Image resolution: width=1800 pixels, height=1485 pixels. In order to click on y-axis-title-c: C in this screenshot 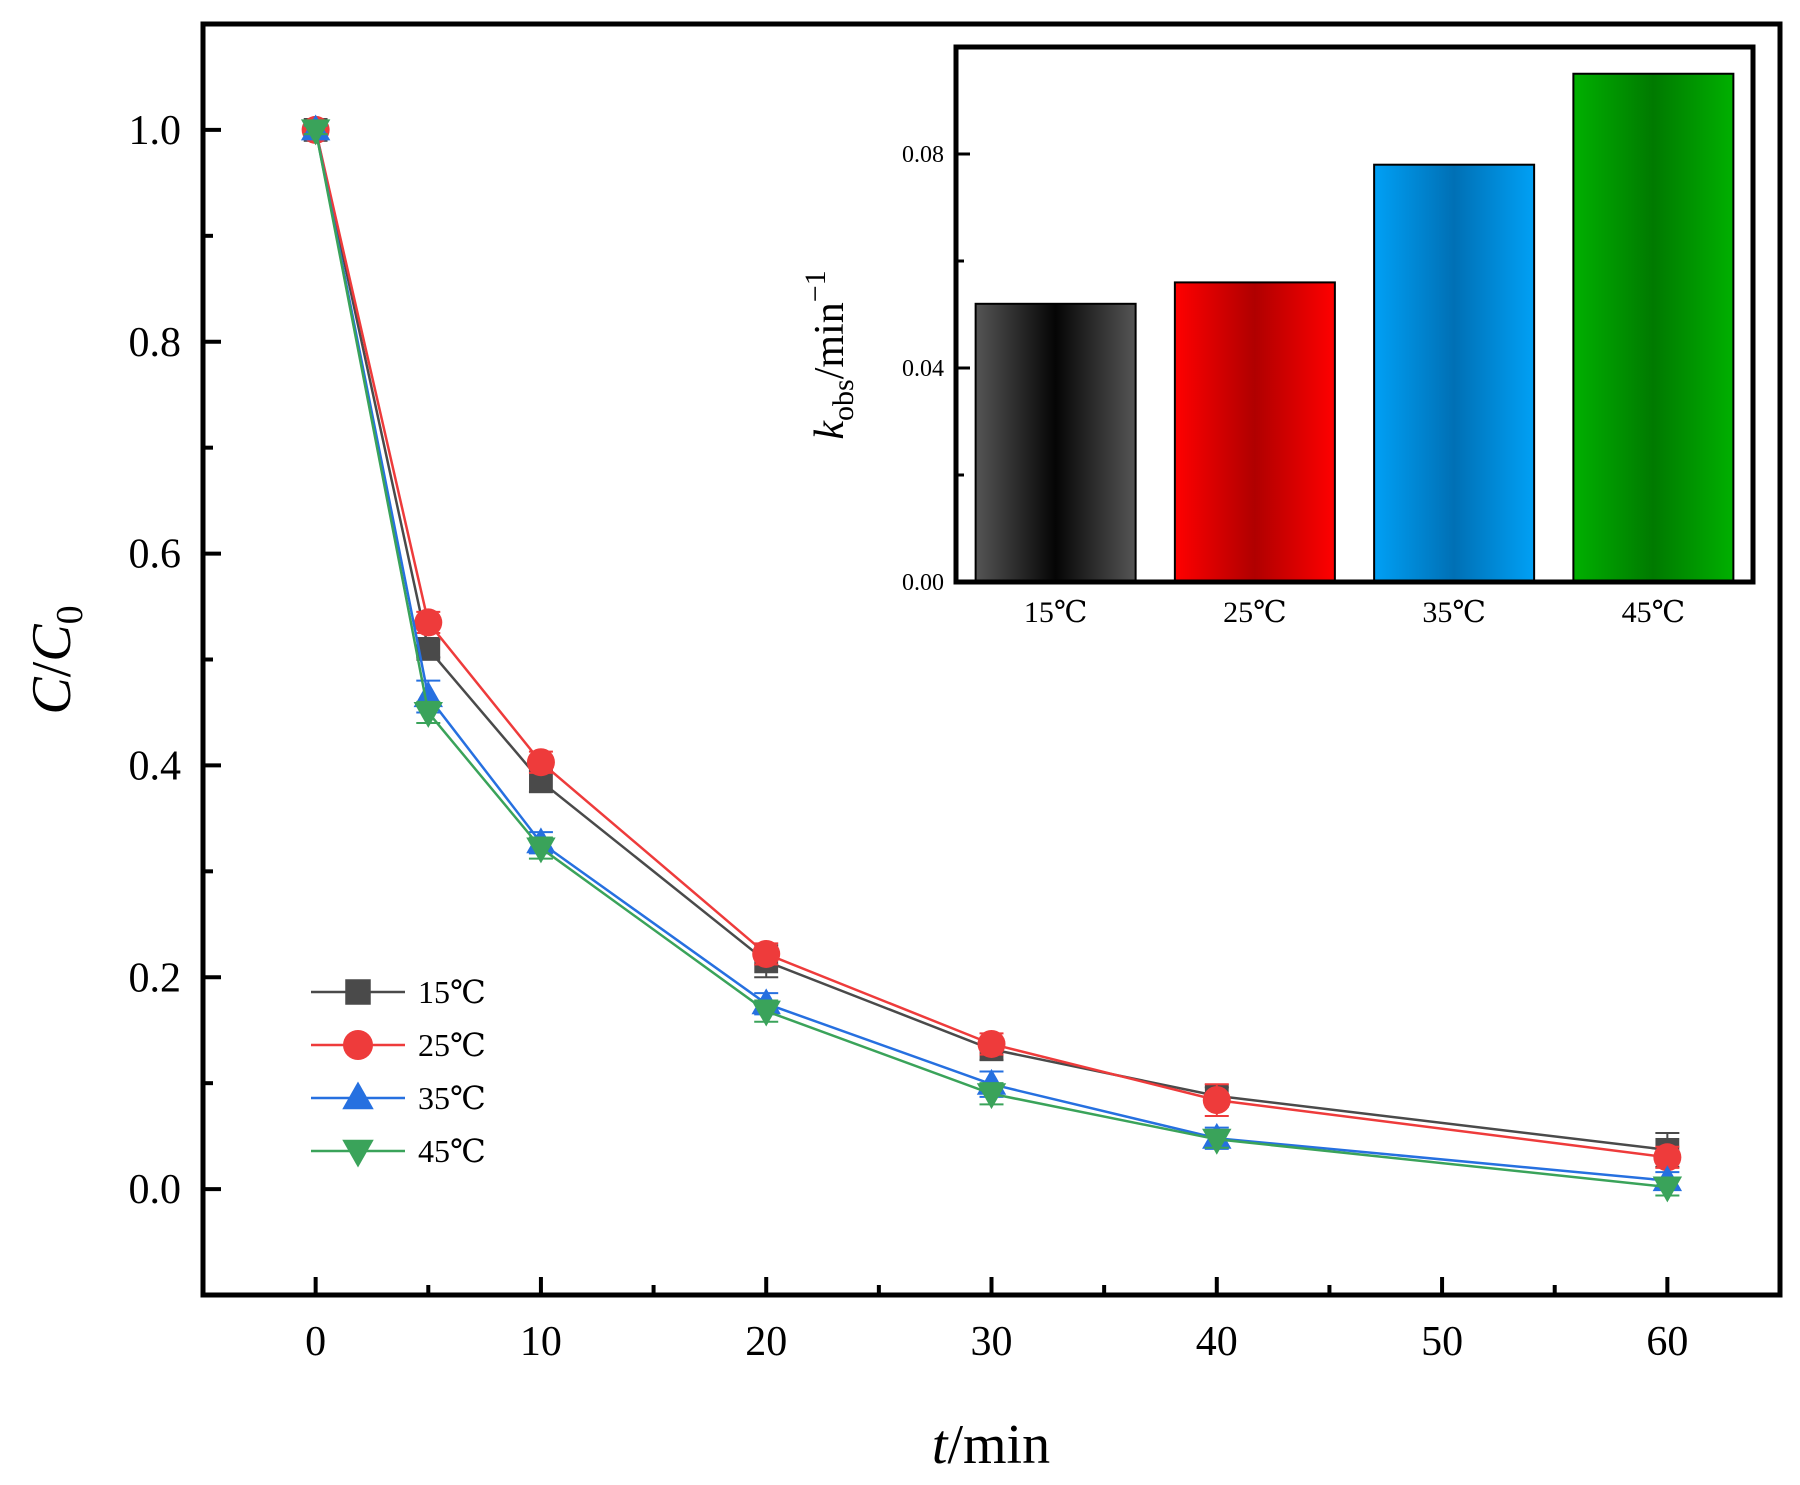, I will do `click(52, 696)`.